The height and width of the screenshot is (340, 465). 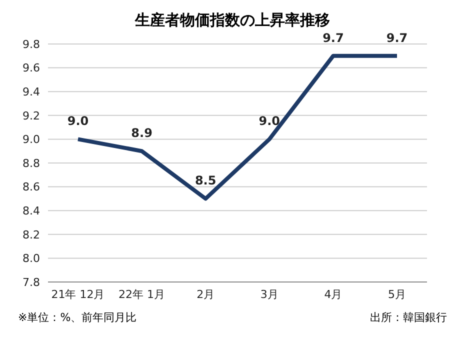 What do you see at coordinates (333, 294) in the screenshot?
I see `x-tick-label: 4月` at bounding box center [333, 294].